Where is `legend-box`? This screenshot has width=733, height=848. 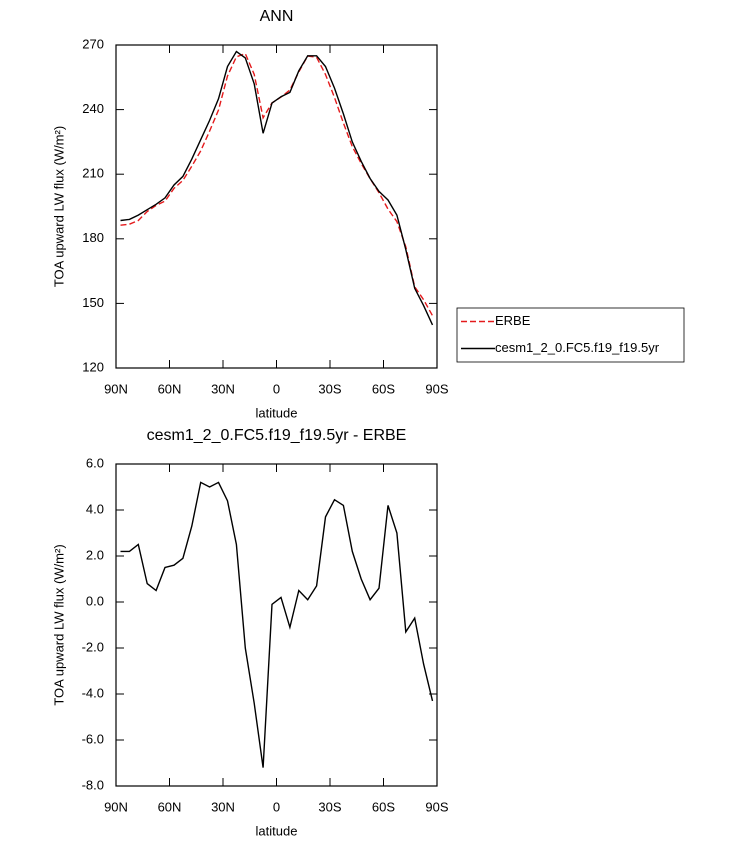
legend-box is located at coordinates (570, 335).